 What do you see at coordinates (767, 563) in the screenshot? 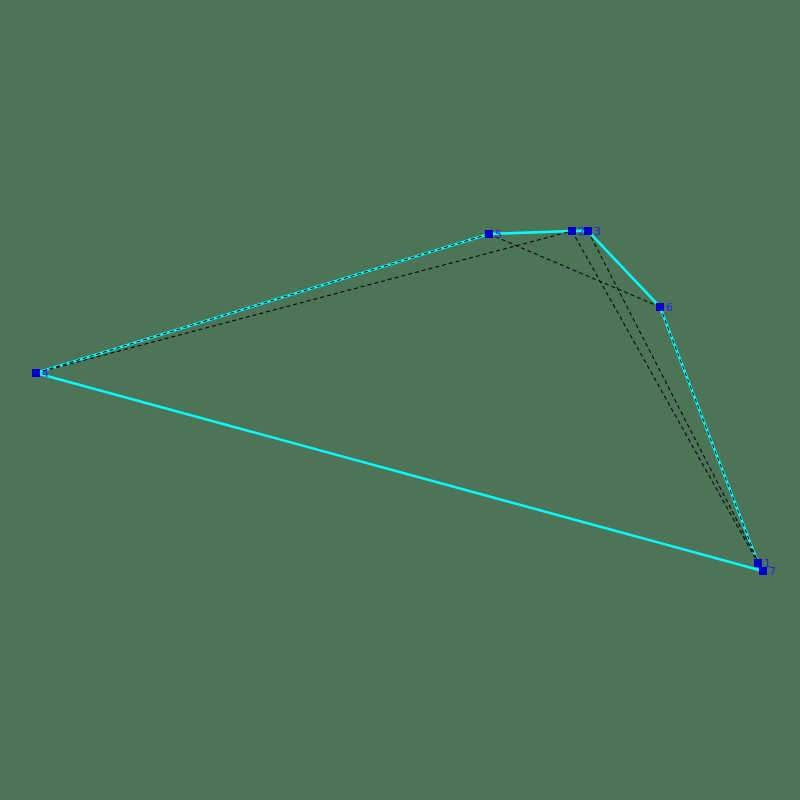
I see `node-label-1: 1` at bounding box center [767, 563].